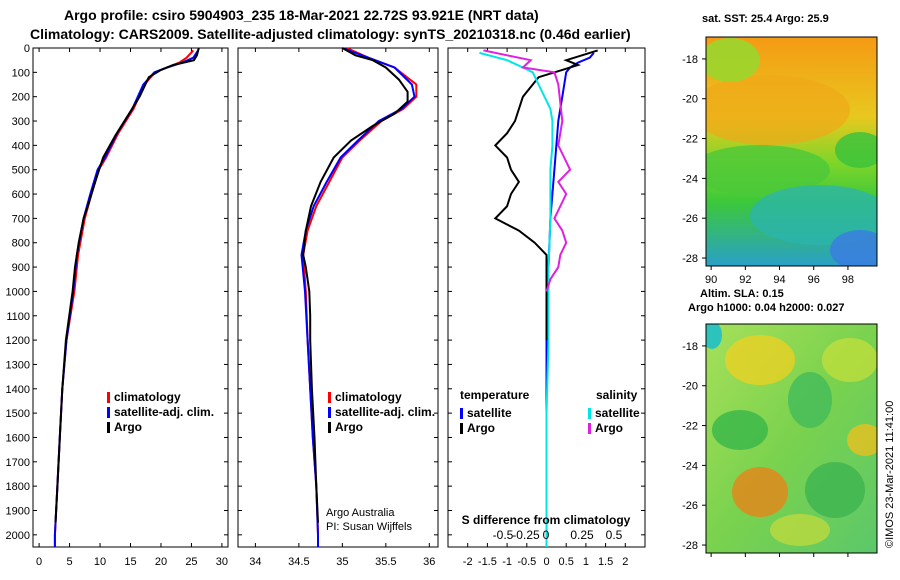  I want to click on x-tick-label: -1, so click(507, 562).